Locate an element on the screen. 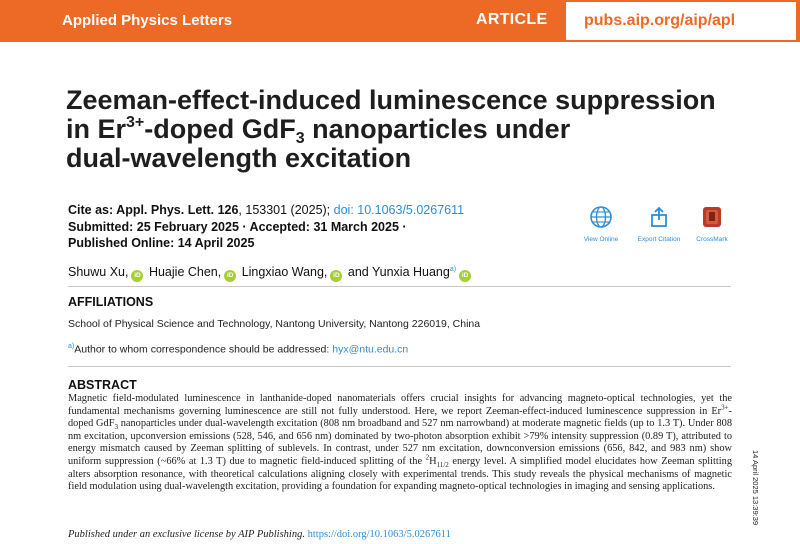  title-line-2c: nanoparticles under is located at coordinates (437, 129).